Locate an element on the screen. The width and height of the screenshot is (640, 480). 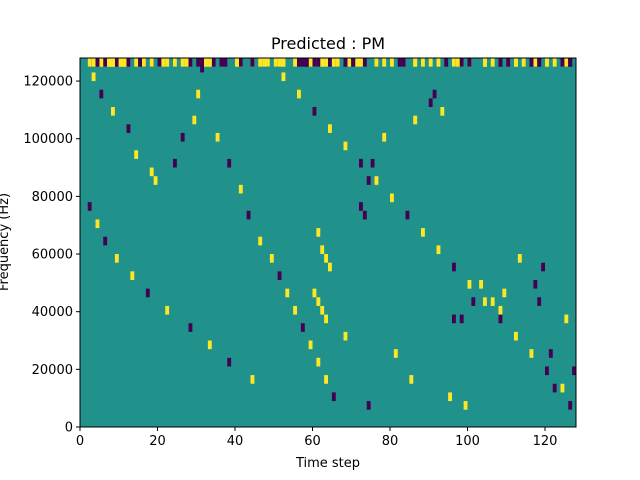
chart-title: Predicted : PM is located at coordinates (328, 43).